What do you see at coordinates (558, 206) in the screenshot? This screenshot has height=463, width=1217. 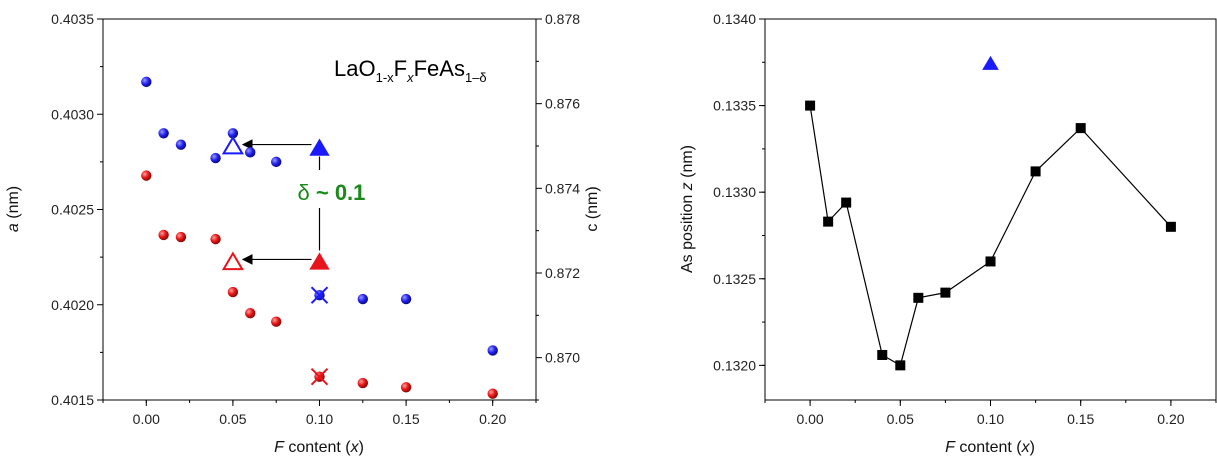 I see `right-y-axis: 0.870 0.872 0.874 0.876 0.878` at bounding box center [558, 206].